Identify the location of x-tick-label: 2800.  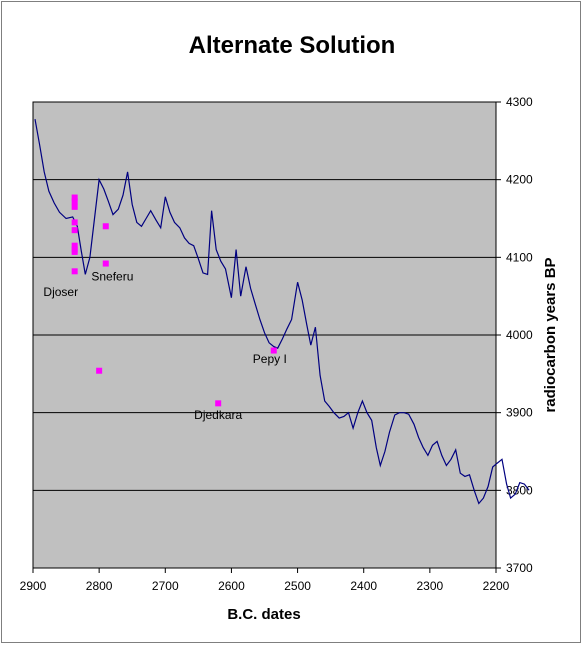
(99, 586).